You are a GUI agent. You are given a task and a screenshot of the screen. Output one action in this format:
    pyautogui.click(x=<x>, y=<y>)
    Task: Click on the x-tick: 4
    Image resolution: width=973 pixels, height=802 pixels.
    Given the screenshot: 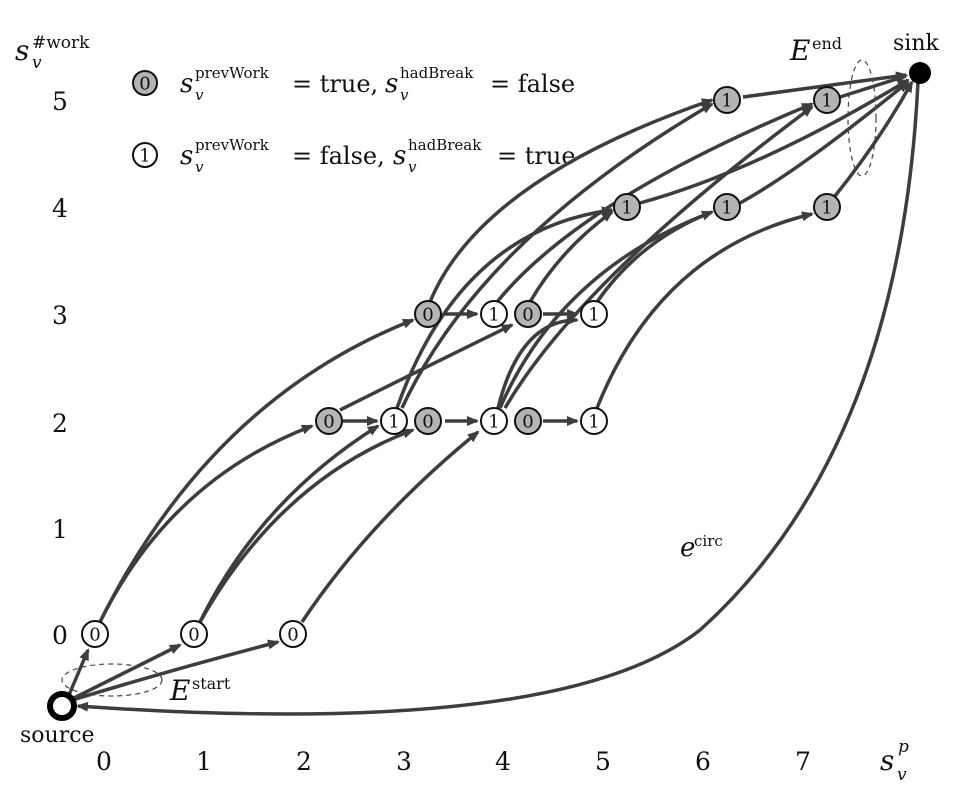 What is the action you would take?
    pyautogui.click(x=503, y=761)
    